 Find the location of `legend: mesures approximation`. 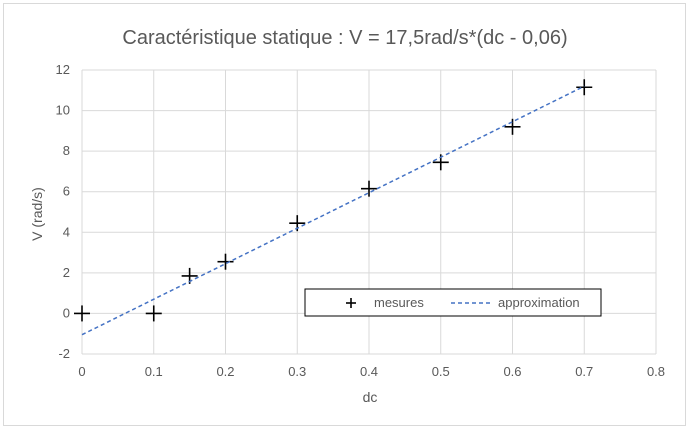

legend: mesures approximation is located at coordinates (453, 302).